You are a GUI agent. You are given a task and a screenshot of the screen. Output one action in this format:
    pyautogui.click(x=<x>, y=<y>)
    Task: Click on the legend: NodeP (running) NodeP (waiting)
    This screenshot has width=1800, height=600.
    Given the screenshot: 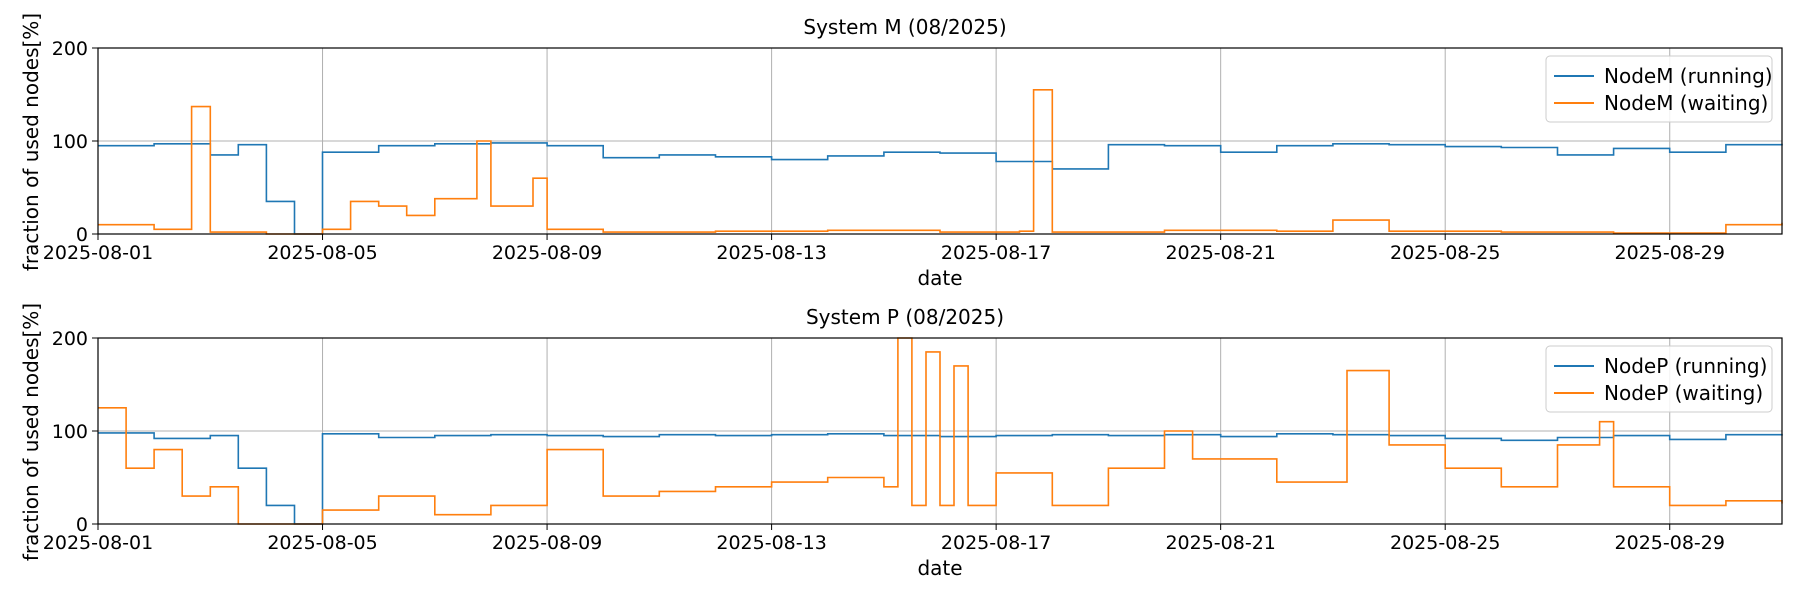 What is the action you would take?
    pyautogui.click(x=1659, y=379)
    